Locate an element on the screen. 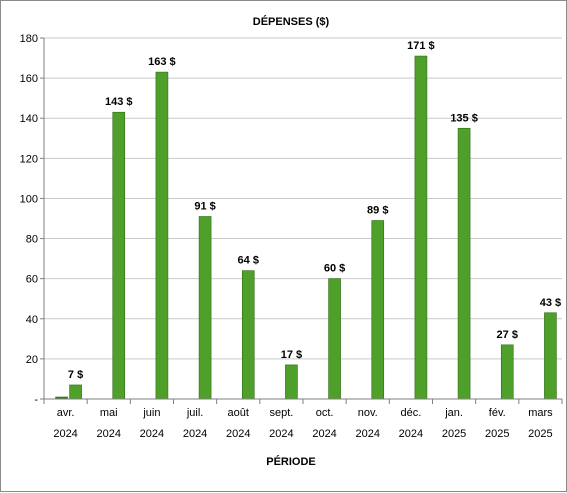 The height and width of the screenshot is (493, 567). data-label: 60 $ is located at coordinates (334, 269).